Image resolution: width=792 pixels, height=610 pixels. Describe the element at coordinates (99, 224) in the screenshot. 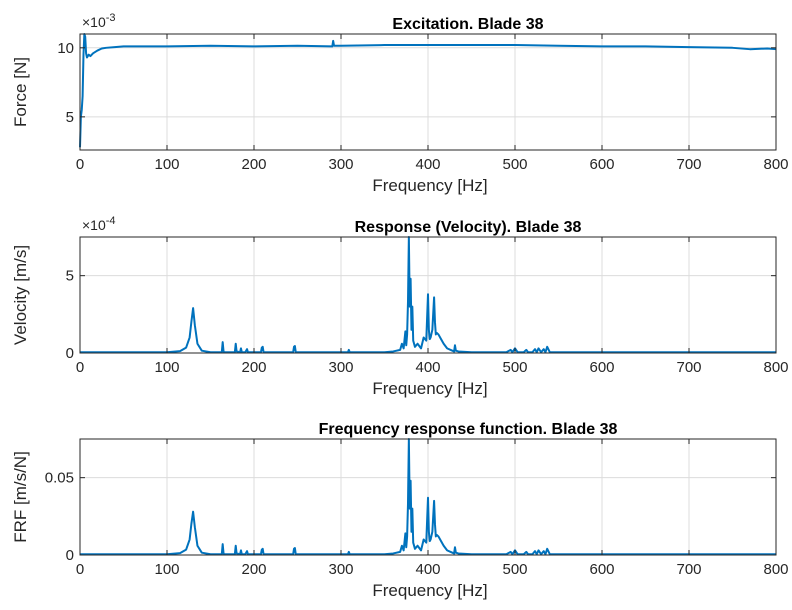

I see `y-exponent-label: ×10⁻⁴` at that location.